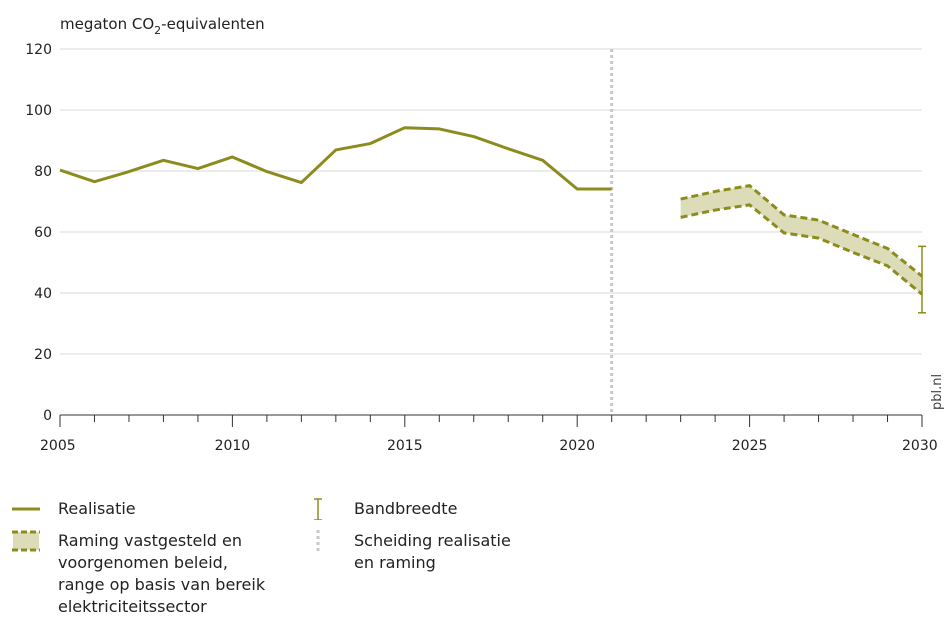 Image resolution: width=945 pixels, height=623 pixels. I want to click on y-tick-label: 80, so click(43, 172).